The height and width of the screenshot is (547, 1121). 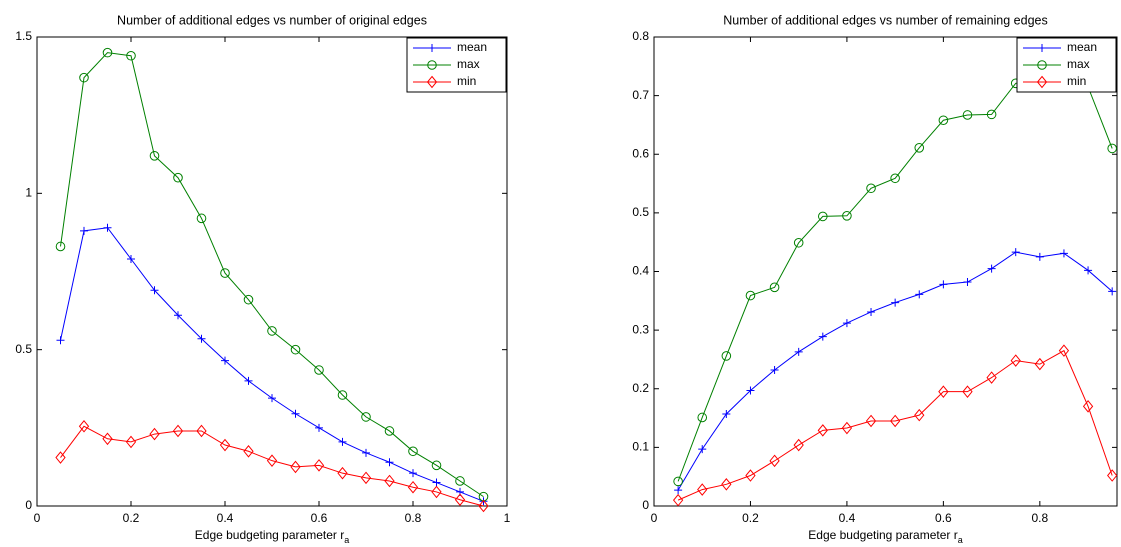 What do you see at coordinates (960, 540) in the screenshot?
I see `x-axis-label-subscript: a` at bounding box center [960, 540].